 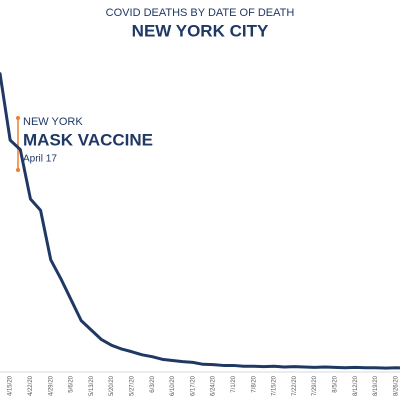 What do you see at coordinates (254, 383) in the screenshot?
I see `x-tick-label: 7/8/20` at bounding box center [254, 383].